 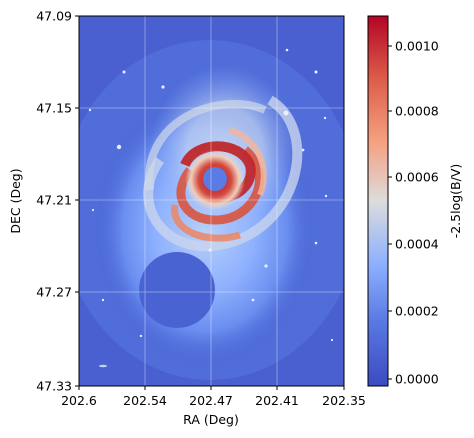 What do you see at coordinates (54, 292) in the screenshot?
I see `y-tick-label: 47.27` at bounding box center [54, 292].